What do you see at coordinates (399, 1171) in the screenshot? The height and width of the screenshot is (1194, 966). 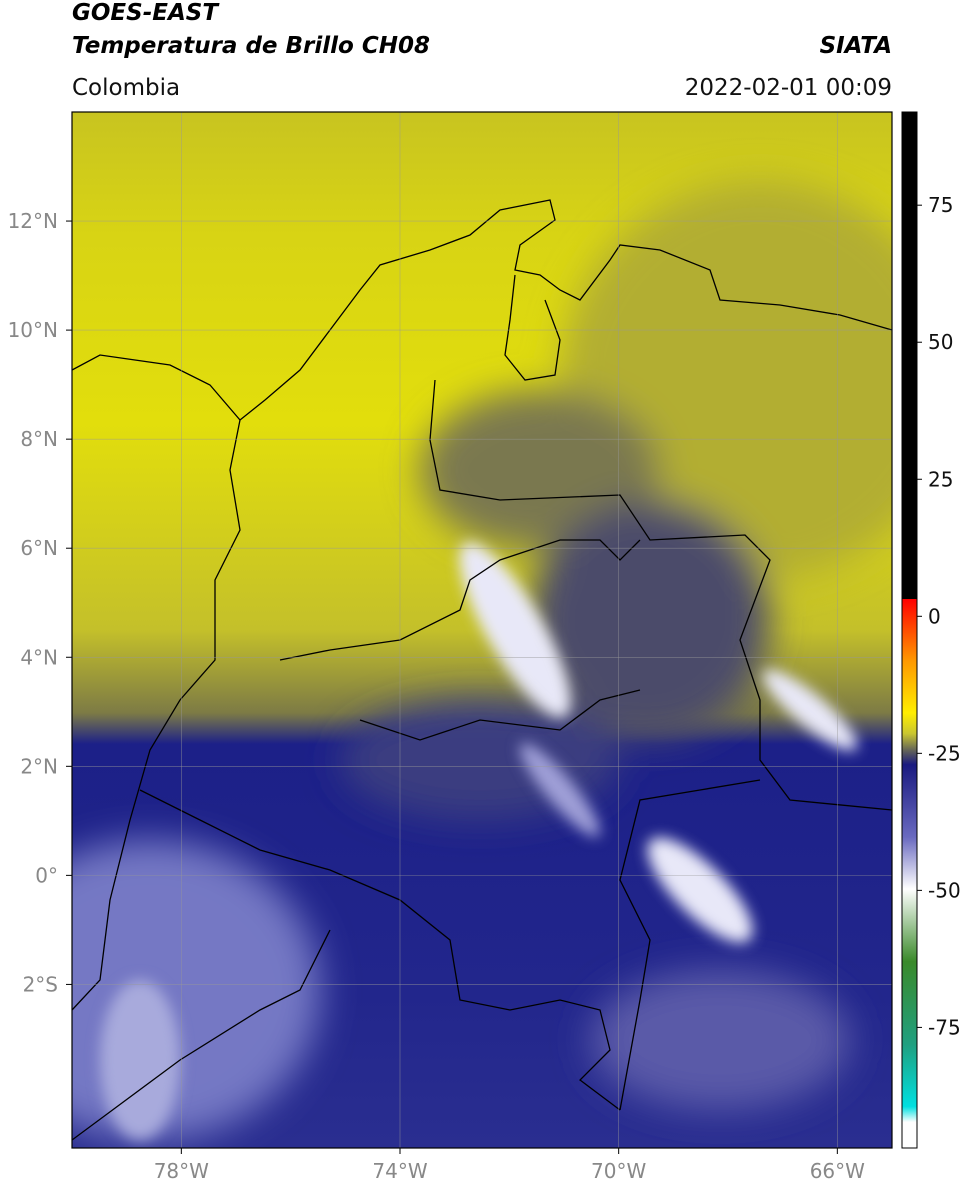 I see `x-tick-label: 74°W` at bounding box center [399, 1171].